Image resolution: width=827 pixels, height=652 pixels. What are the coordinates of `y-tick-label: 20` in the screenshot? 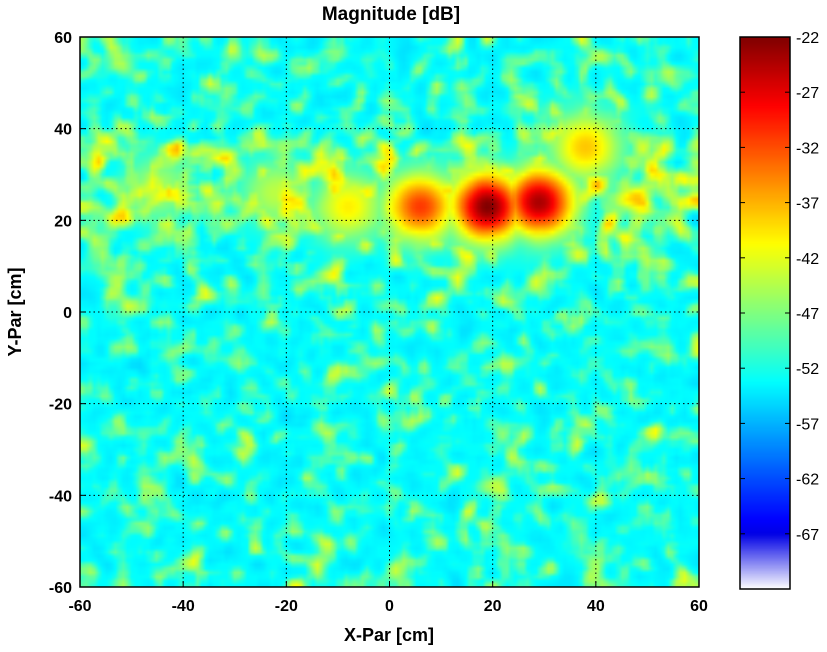 It's located at (63, 221).